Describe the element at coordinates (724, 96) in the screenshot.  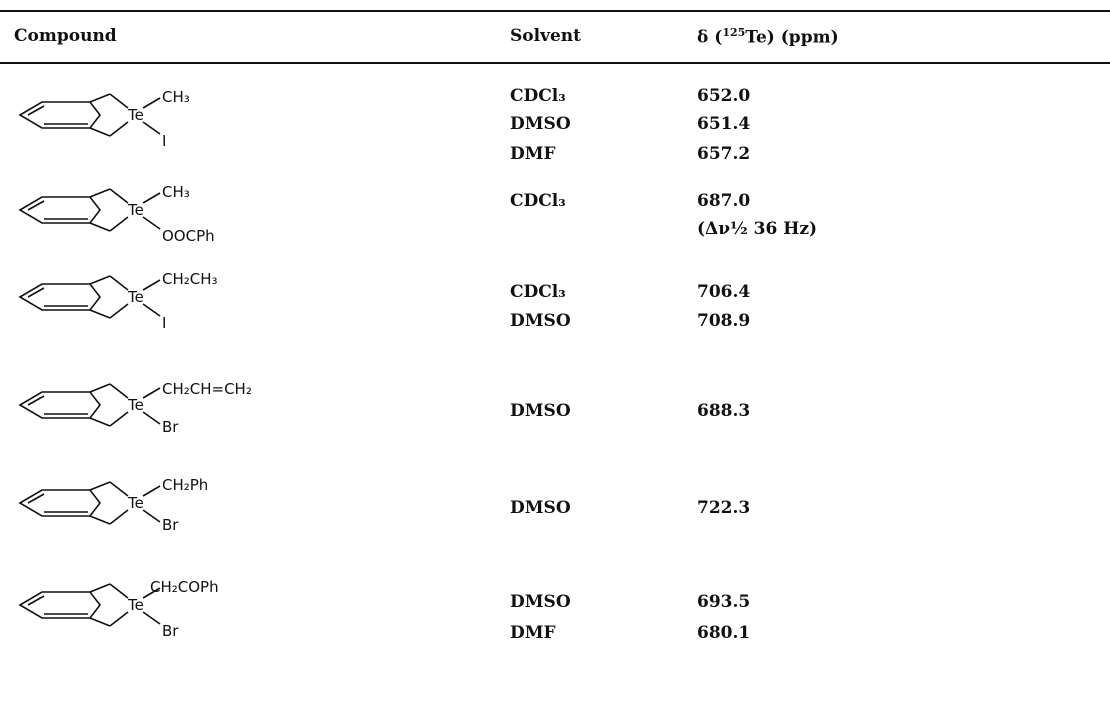
I see `shift-cell: 652.0` at that location.